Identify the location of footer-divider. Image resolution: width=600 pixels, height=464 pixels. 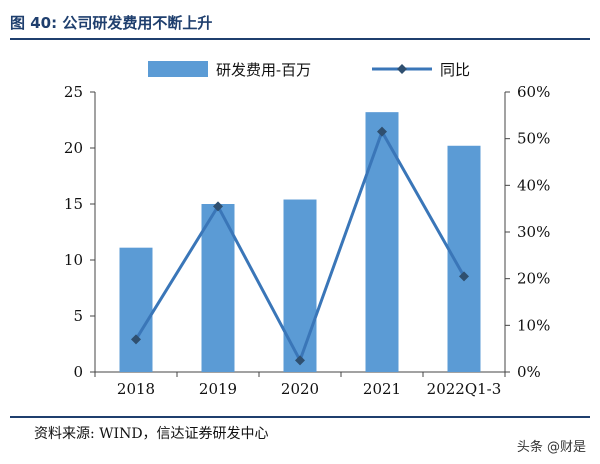
(300, 417).